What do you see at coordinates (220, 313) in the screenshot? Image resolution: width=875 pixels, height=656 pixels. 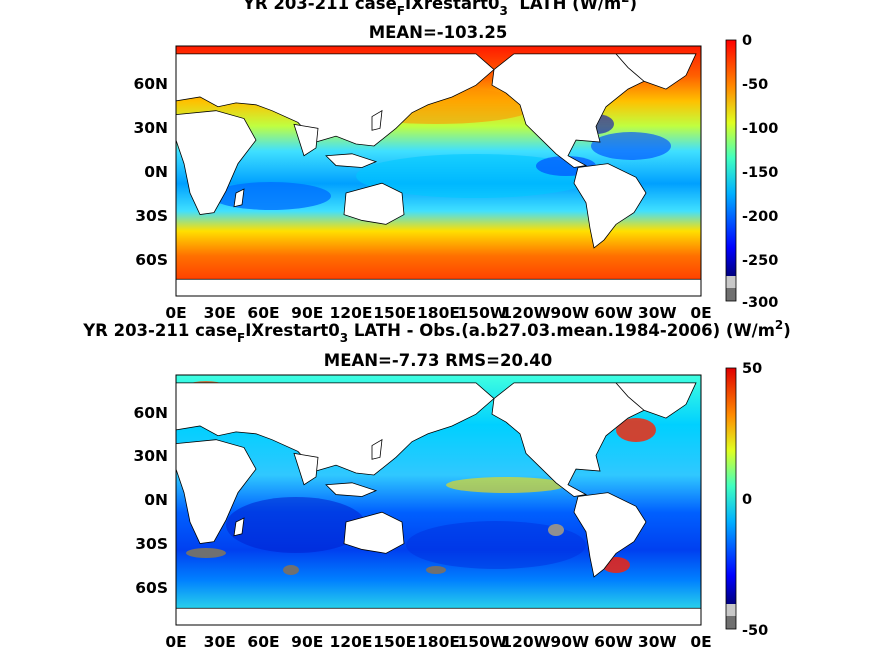 I see `top-x-tick: 30E` at bounding box center [220, 313].